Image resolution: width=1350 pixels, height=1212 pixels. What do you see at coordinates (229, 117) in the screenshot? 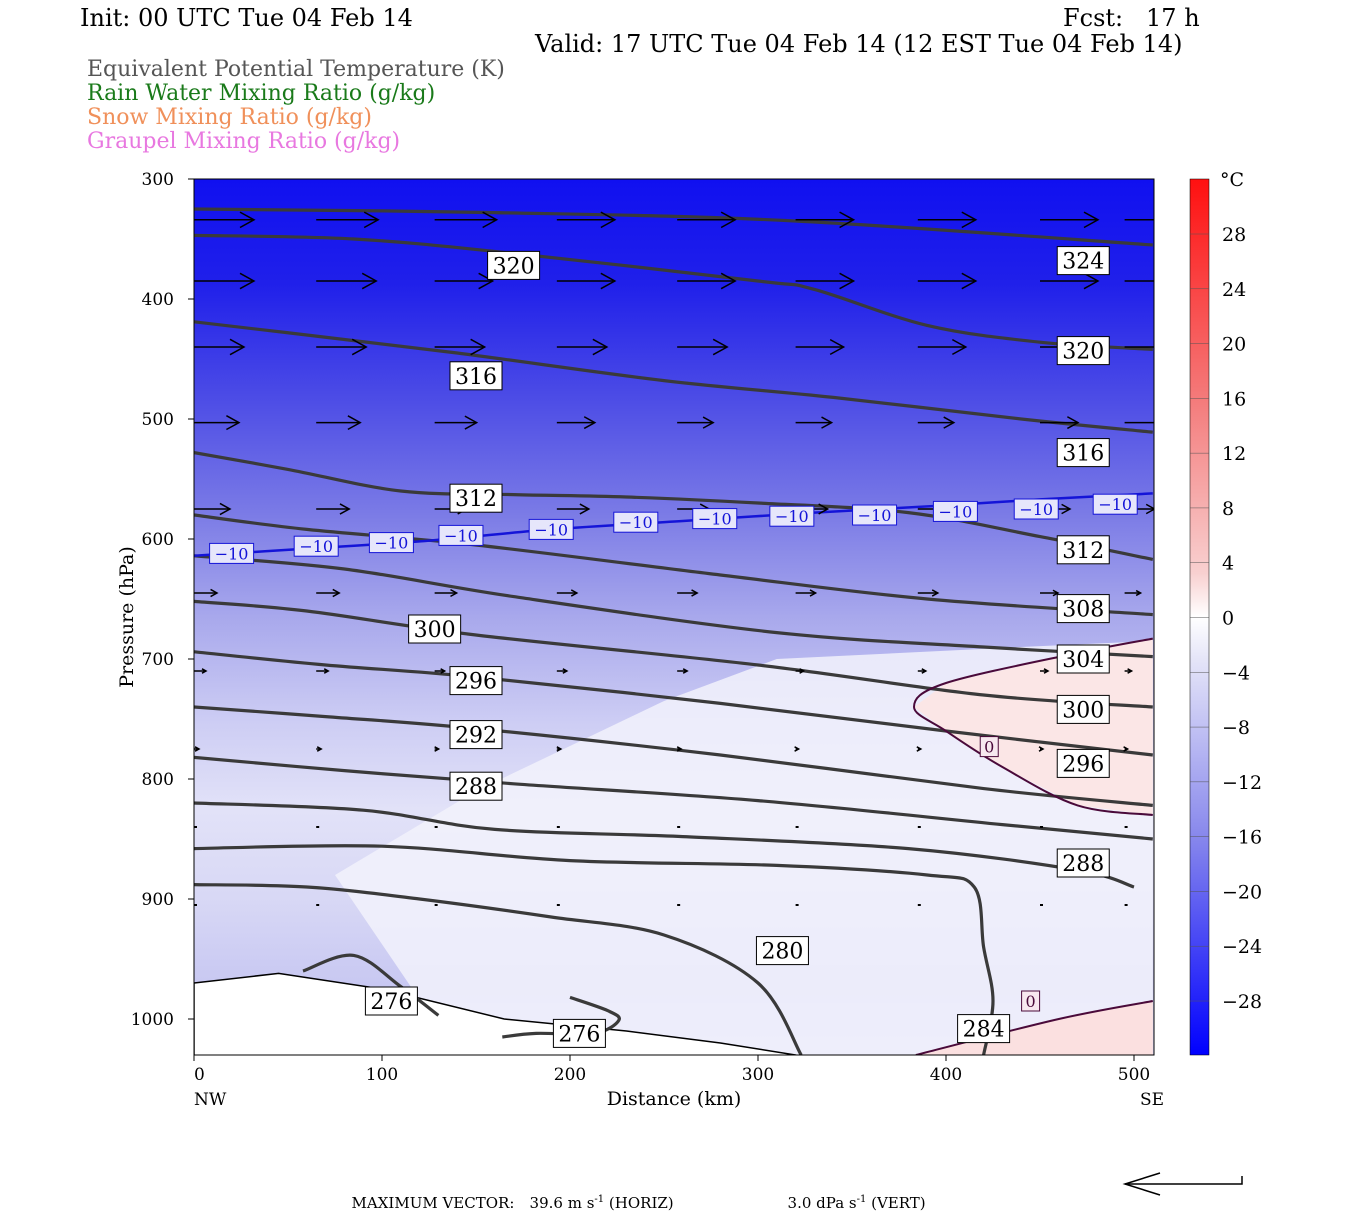
I see `legend-snow: Snow Mixing Ratio (g/kg)` at bounding box center [229, 117].